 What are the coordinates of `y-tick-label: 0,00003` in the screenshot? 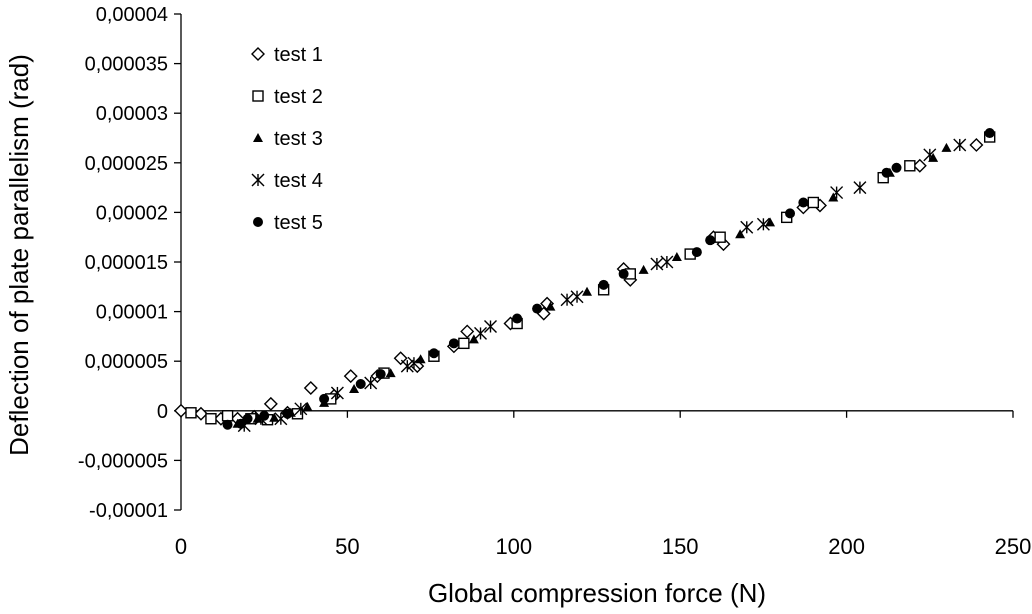 It's located at (132, 114).